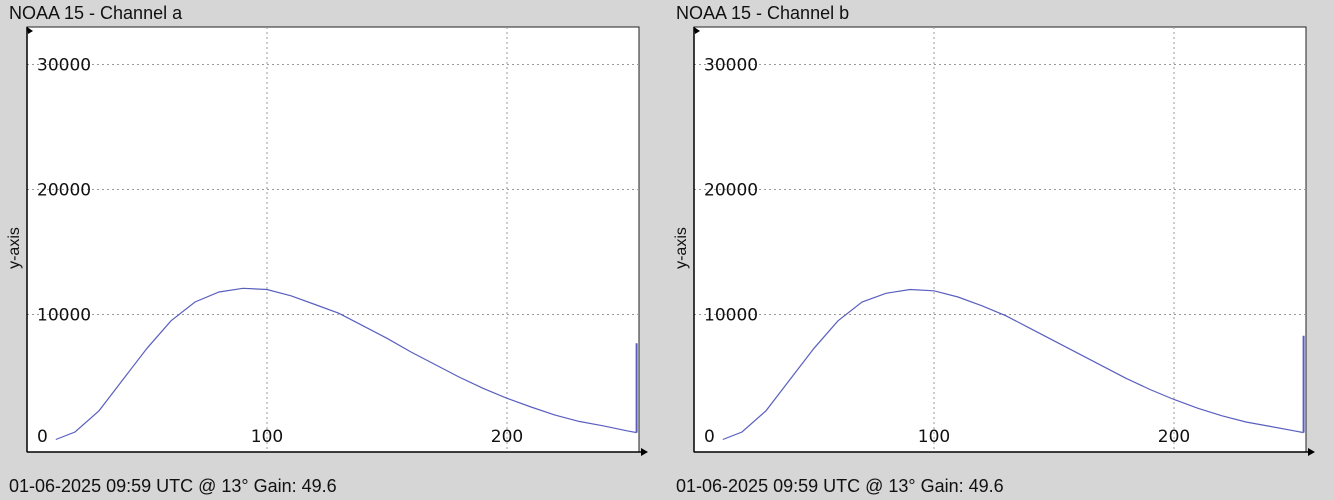 The height and width of the screenshot is (500, 1334). What do you see at coordinates (763, 13) in the screenshot?
I see `chart-title: NOAA 15 - Channel b` at bounding box center [763, 13].